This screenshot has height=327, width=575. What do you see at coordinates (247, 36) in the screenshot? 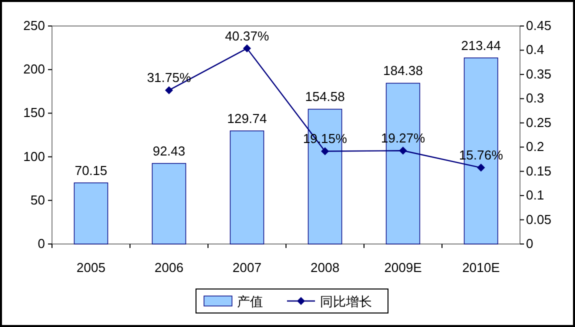
I see `data-label: 40.37%` at bounding box center [247, 36].